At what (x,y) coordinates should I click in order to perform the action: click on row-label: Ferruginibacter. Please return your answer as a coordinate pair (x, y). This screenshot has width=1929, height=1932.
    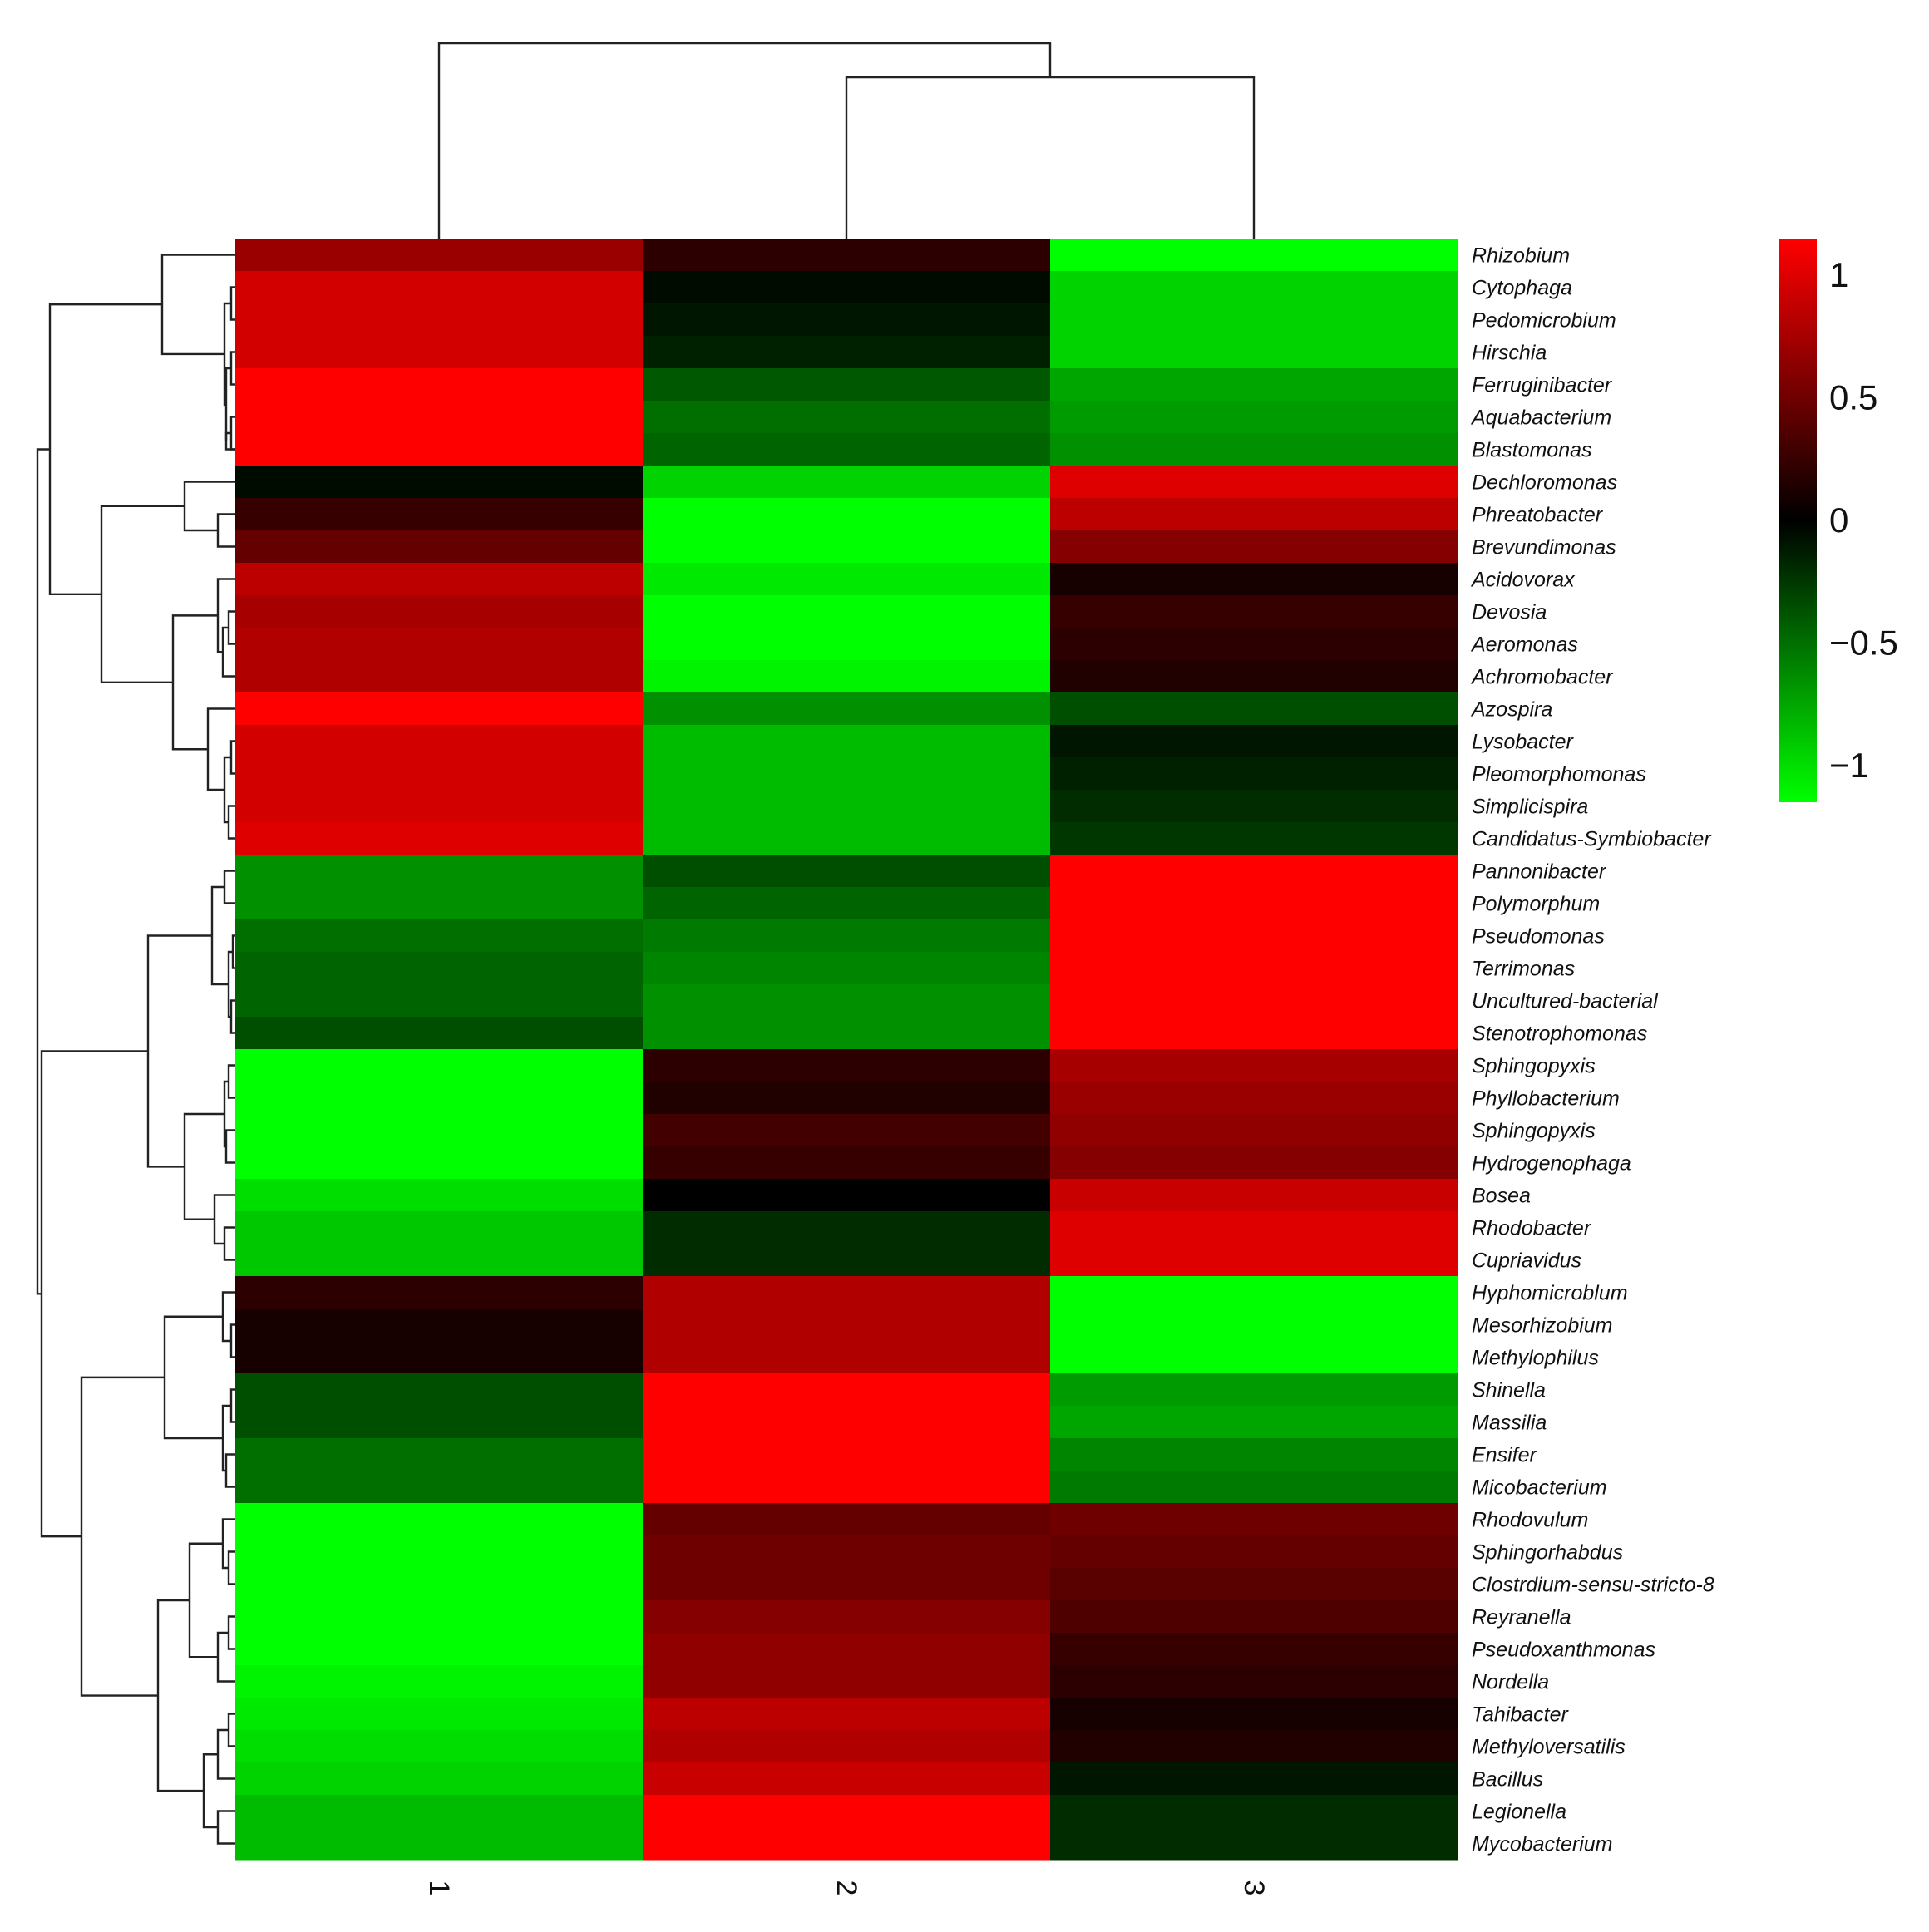
    Looking at the image, I should click on (1542, 385).